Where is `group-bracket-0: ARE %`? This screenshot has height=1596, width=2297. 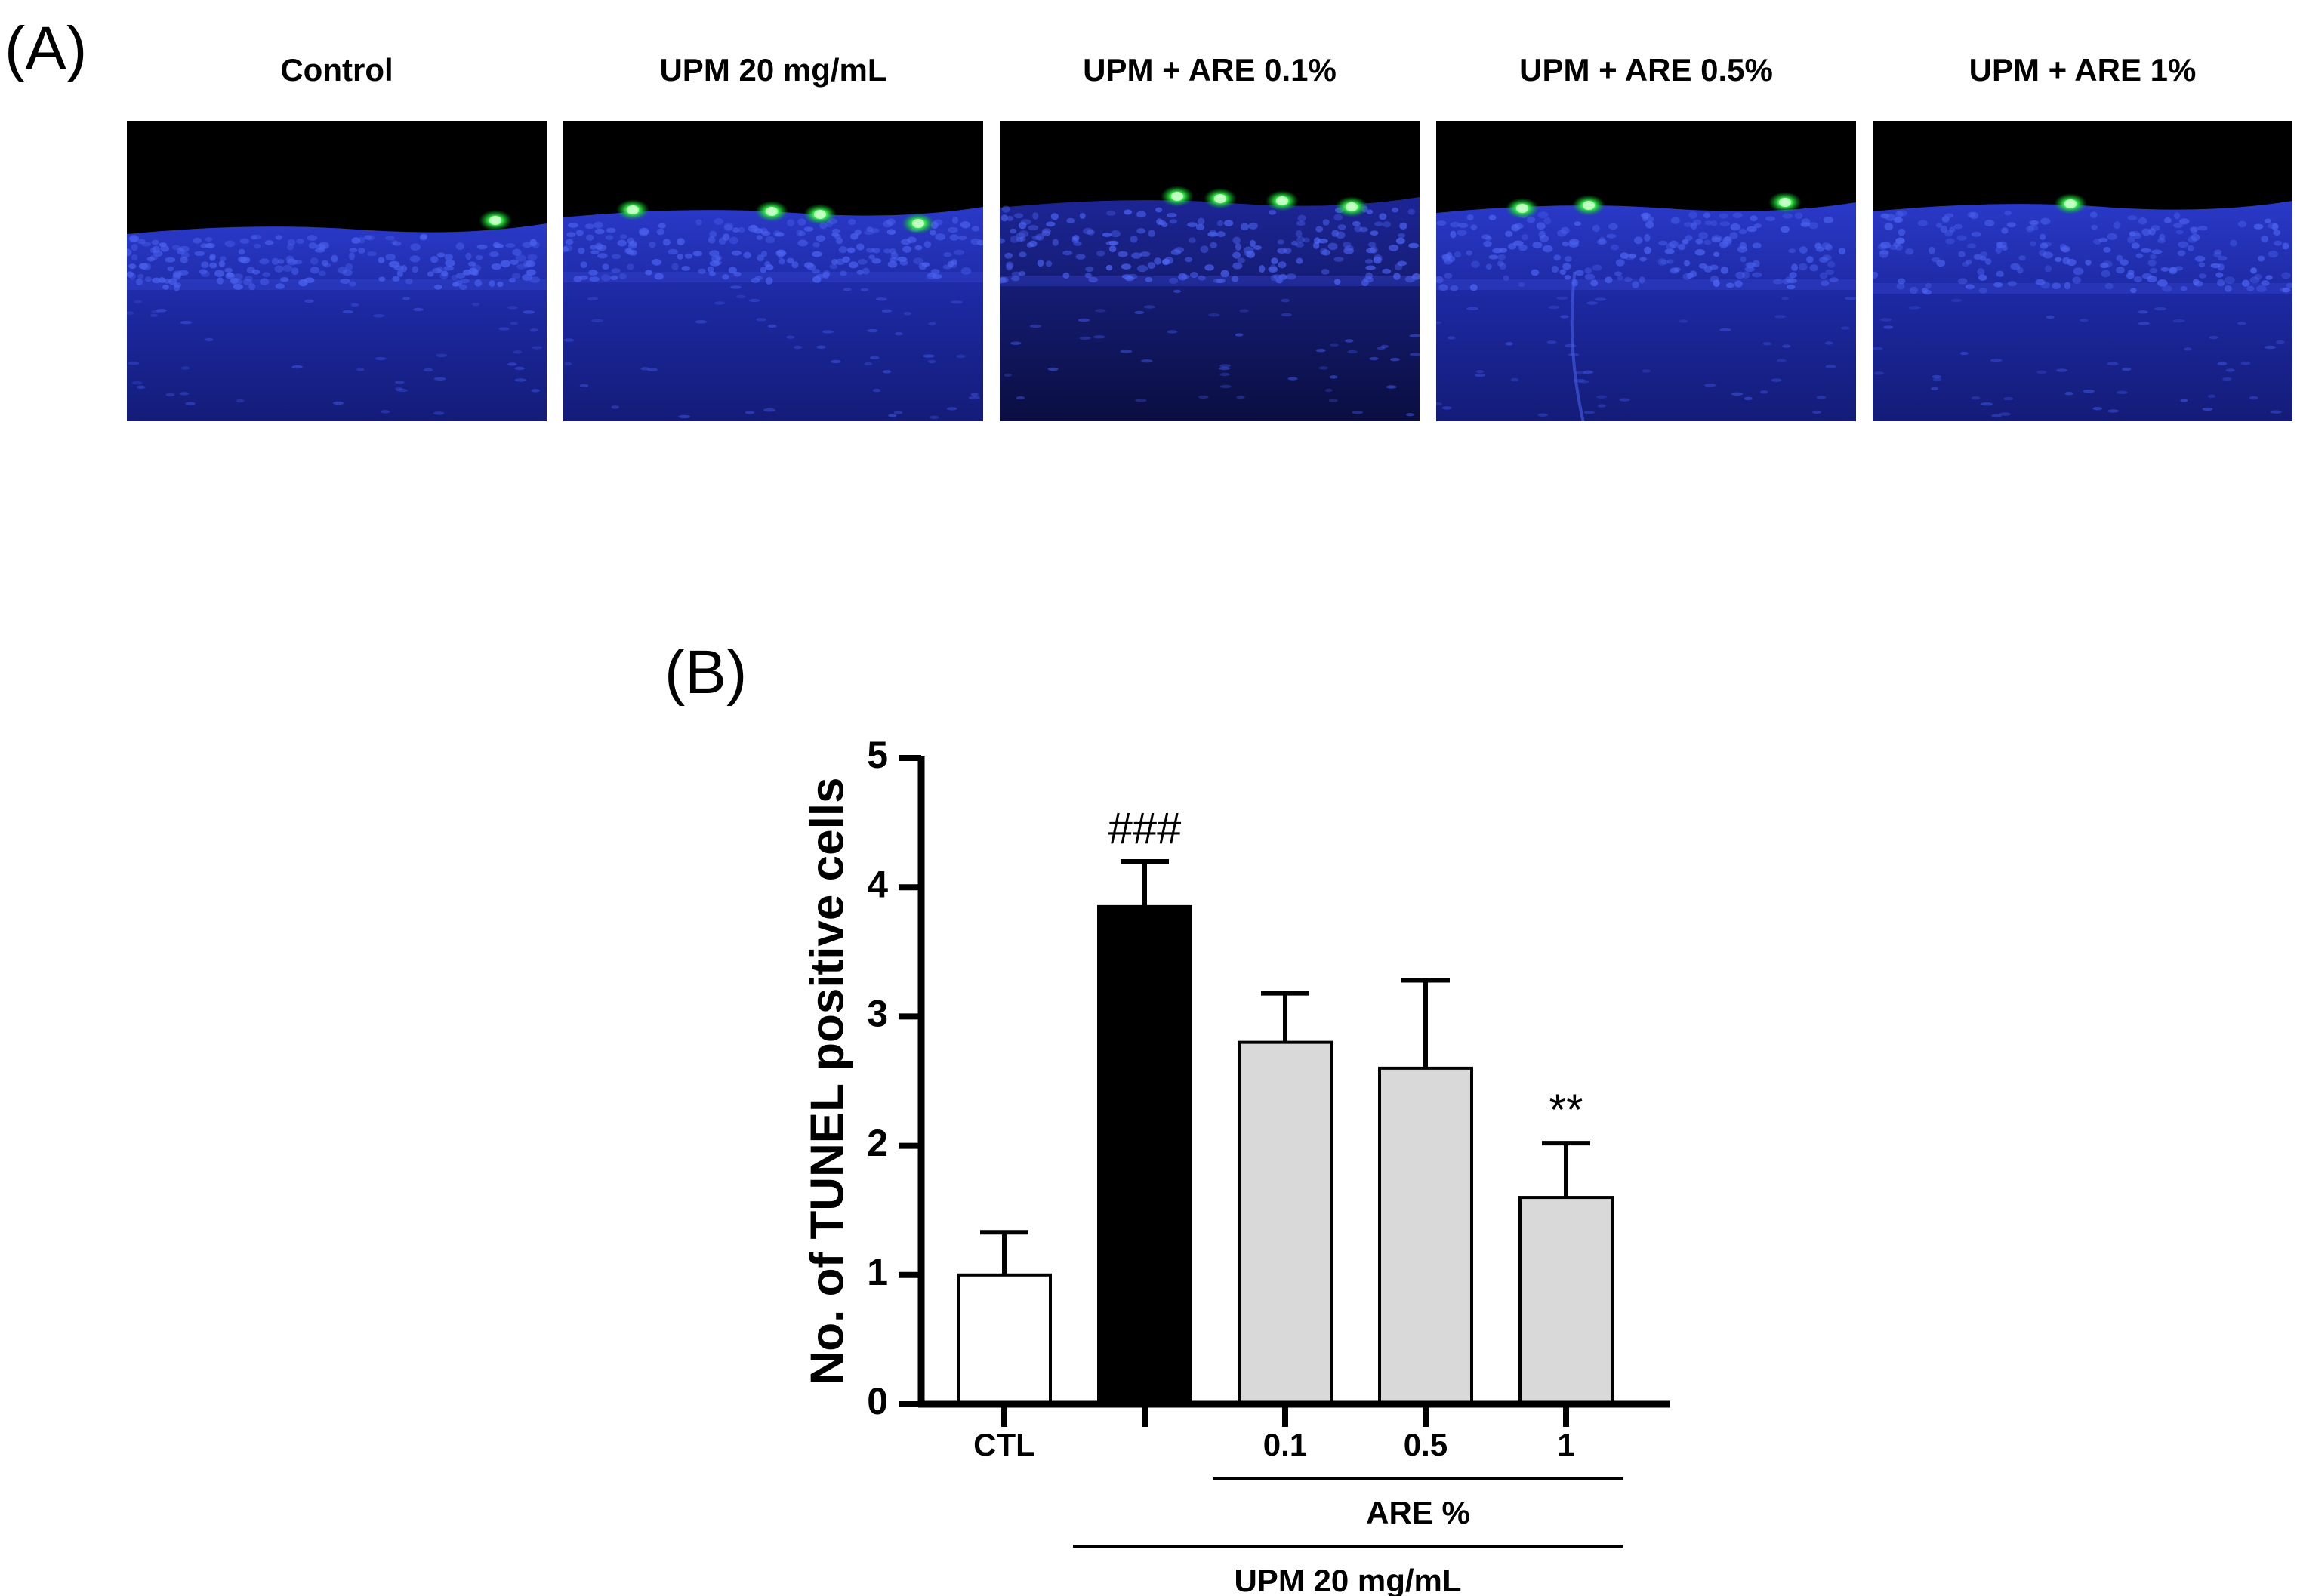
group-bracket-0: ARE % is located at coordinates (1418, 1503).